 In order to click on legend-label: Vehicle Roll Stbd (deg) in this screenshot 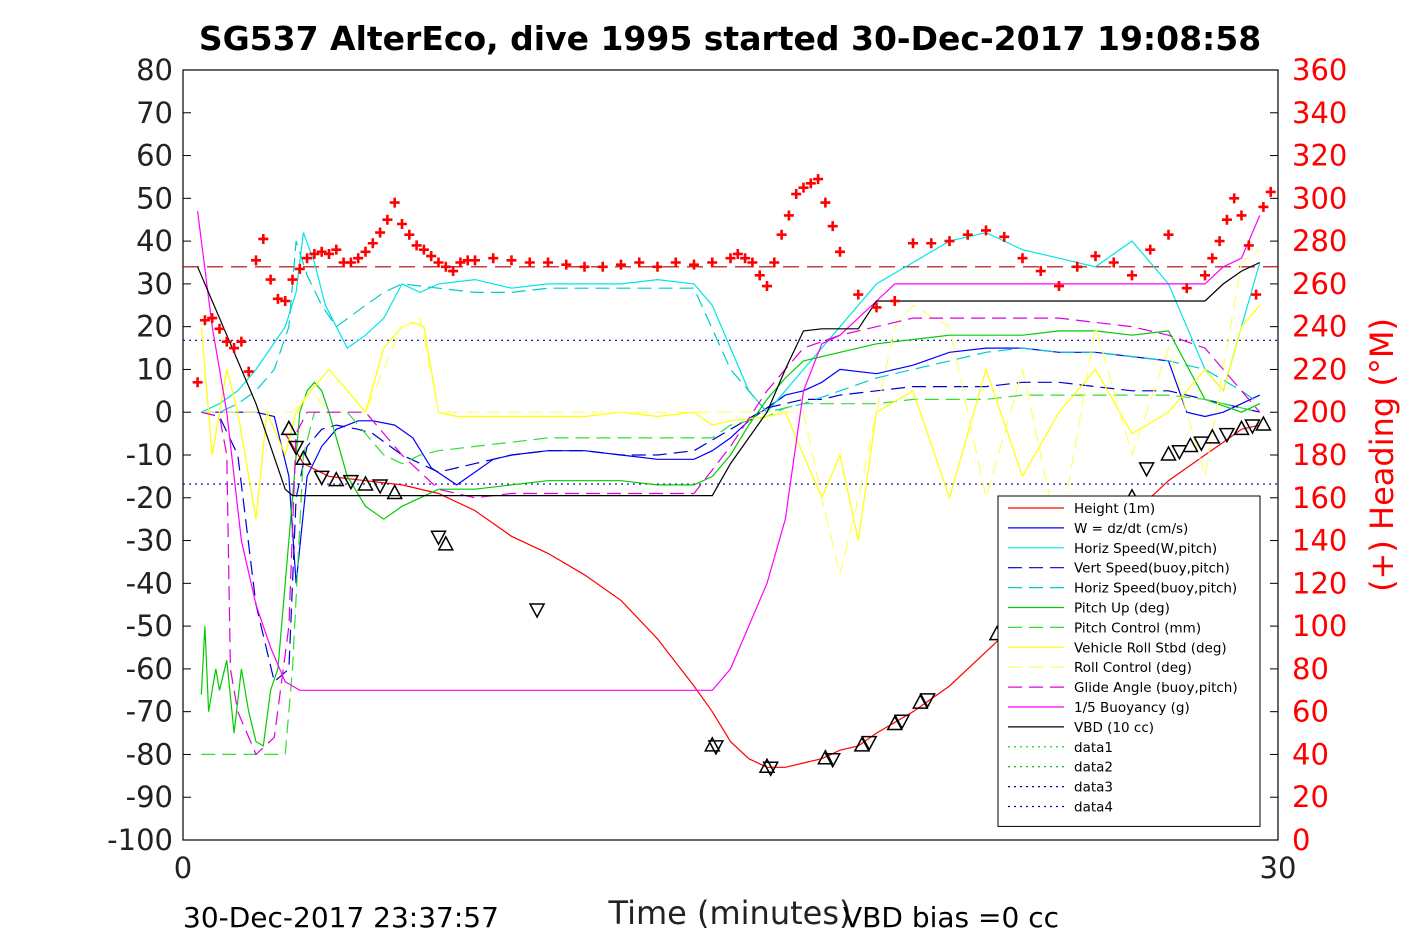, I will do `click(1150, 648)`.